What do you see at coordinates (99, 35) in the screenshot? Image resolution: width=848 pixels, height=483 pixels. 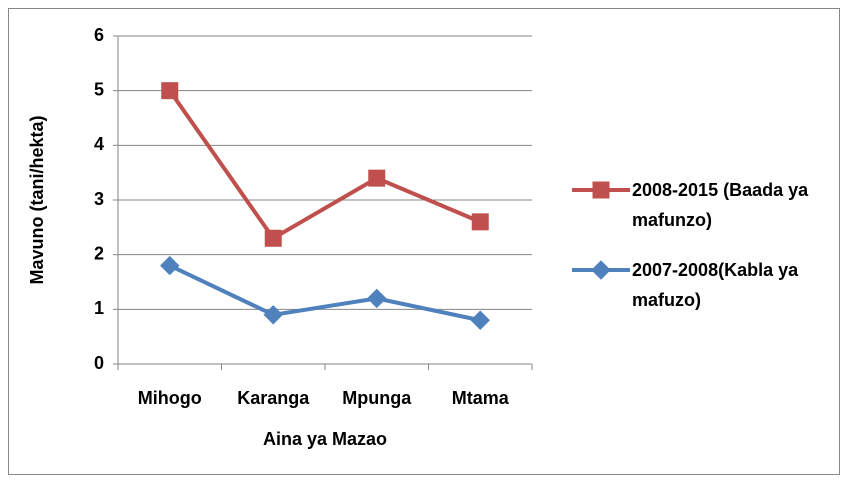 I see `y-tick-label: 6` at bounding box center [99, 35].